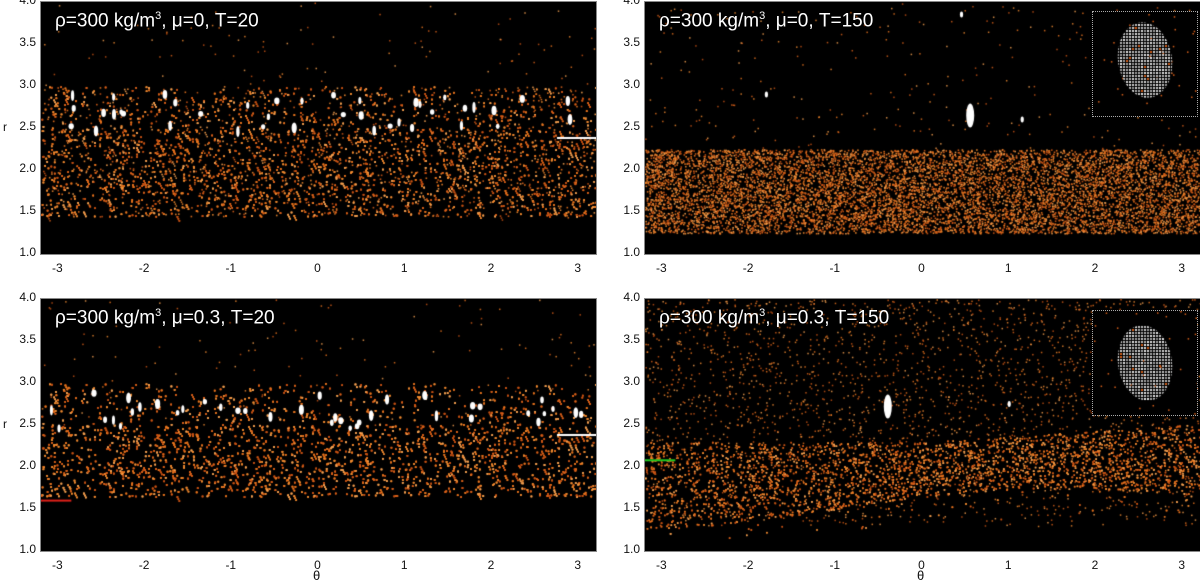 The width and height of the screenshot is (1200, 584). What do you see at coordinates (165, 318) in the screenshot?
I see `panel-title: ρ=300 kg/m3, μ=0.3, T=20` at bounding box center [165, 318].